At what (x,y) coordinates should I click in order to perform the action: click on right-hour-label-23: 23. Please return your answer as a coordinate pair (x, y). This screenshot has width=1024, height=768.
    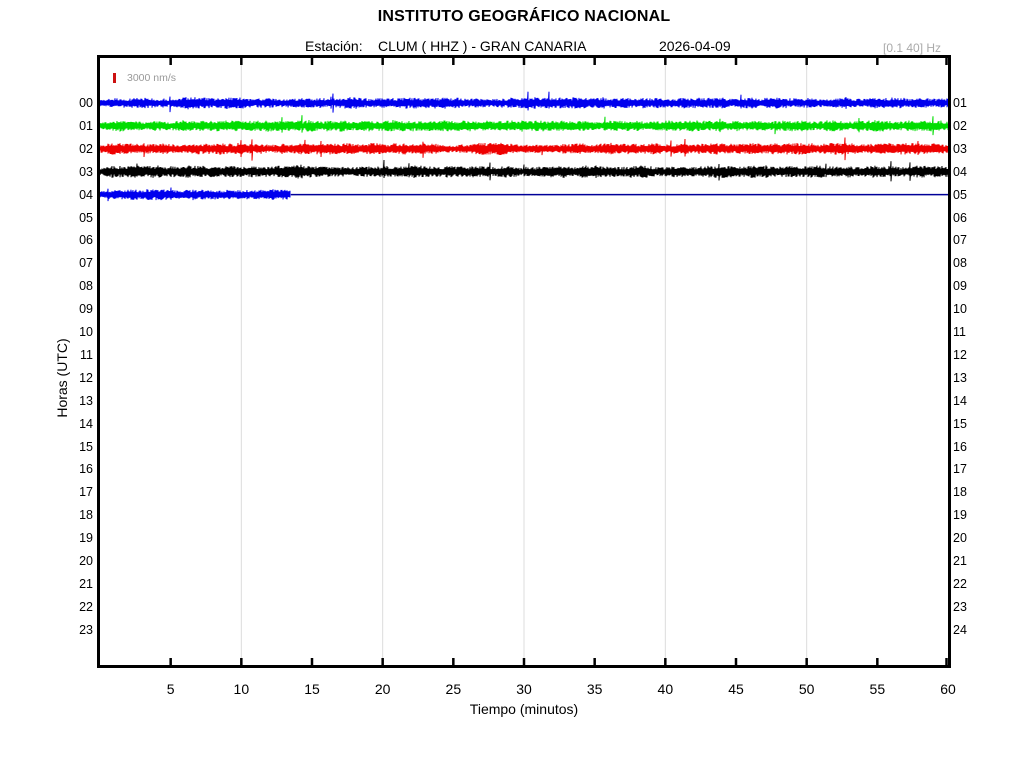
    Looking at the image, I should click on (960, 606).